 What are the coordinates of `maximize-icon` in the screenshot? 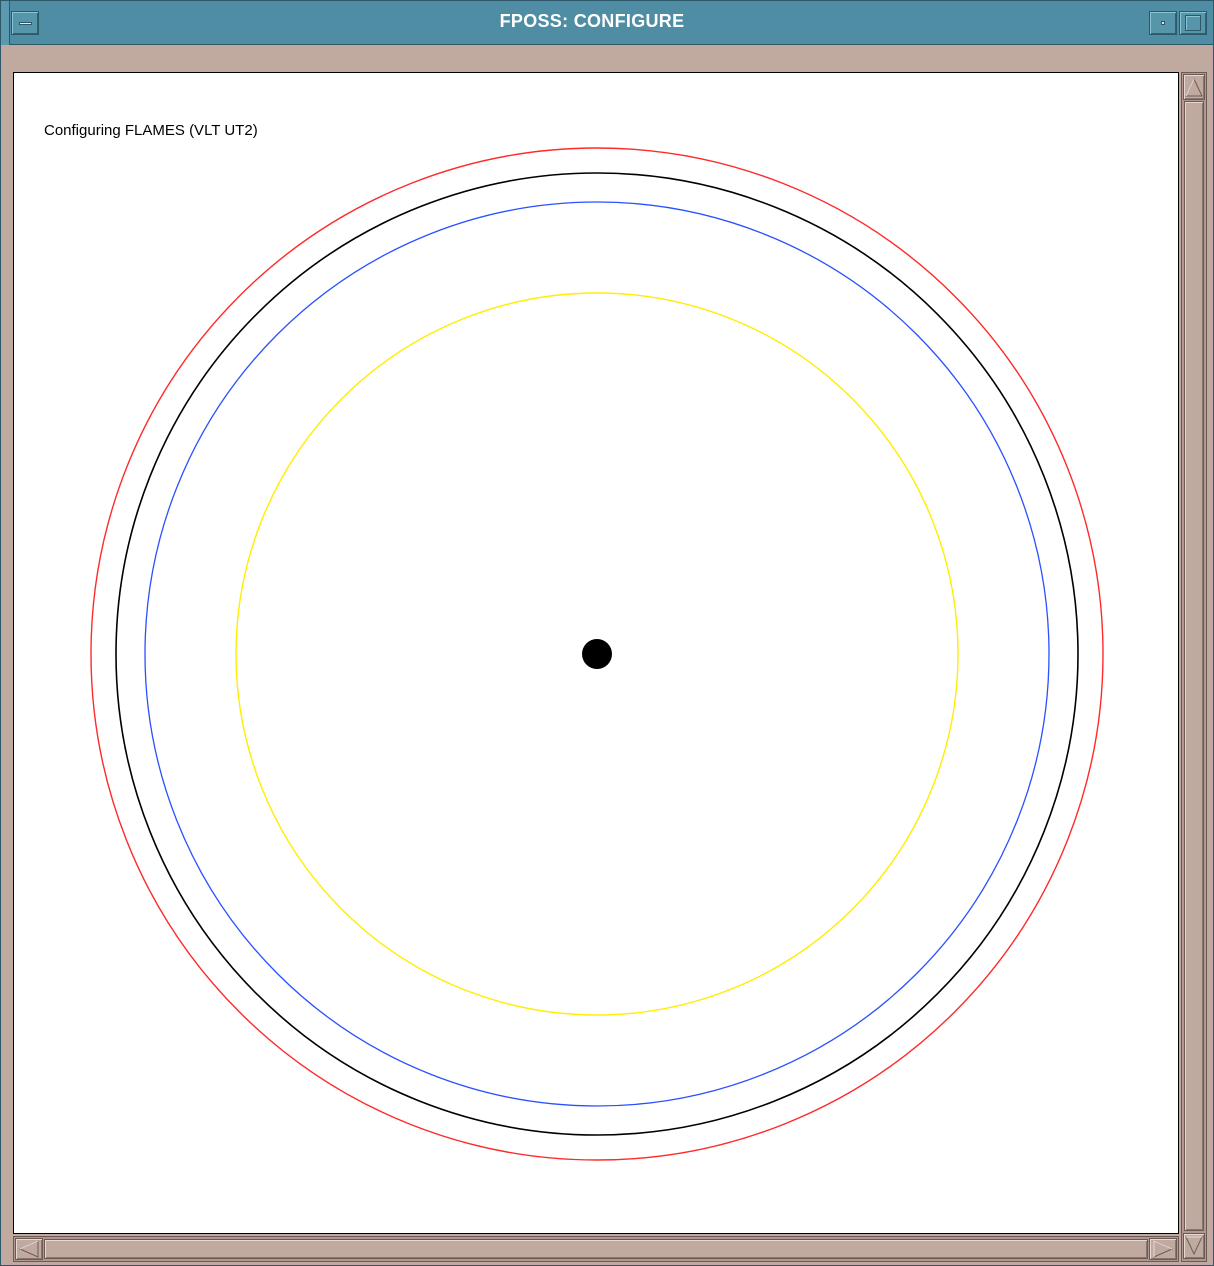 It's located at (1193, 23).